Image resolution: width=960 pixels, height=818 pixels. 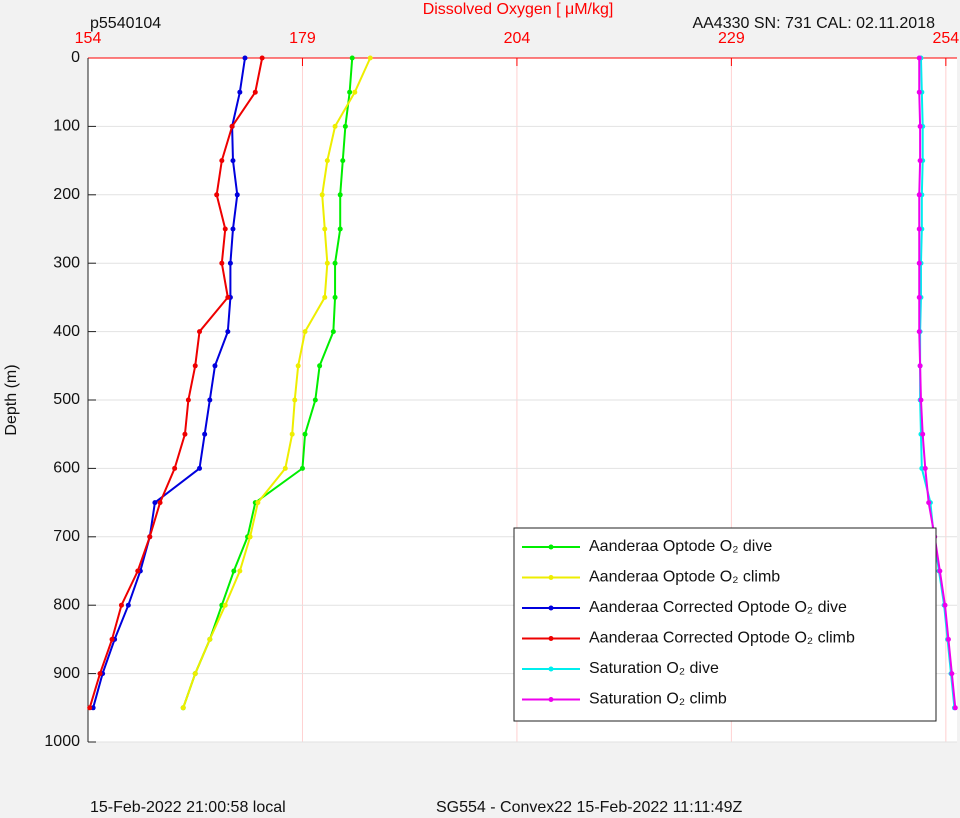 I want to click on y-tick-label: 400, so click(x=66, y=331).